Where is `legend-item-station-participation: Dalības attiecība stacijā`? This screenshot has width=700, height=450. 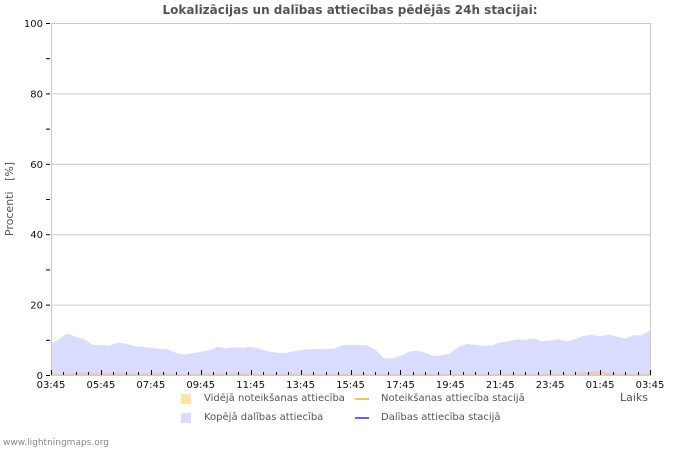 legend-item-station-participation: Dalības attiecība stacijā is located at coordinates (428, 417).